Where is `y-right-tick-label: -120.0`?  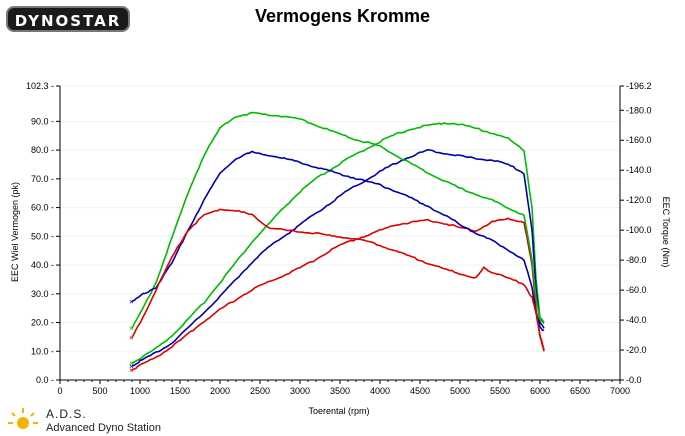
y-right-tick-label: -120.0 is located at coordinates (639, 200).